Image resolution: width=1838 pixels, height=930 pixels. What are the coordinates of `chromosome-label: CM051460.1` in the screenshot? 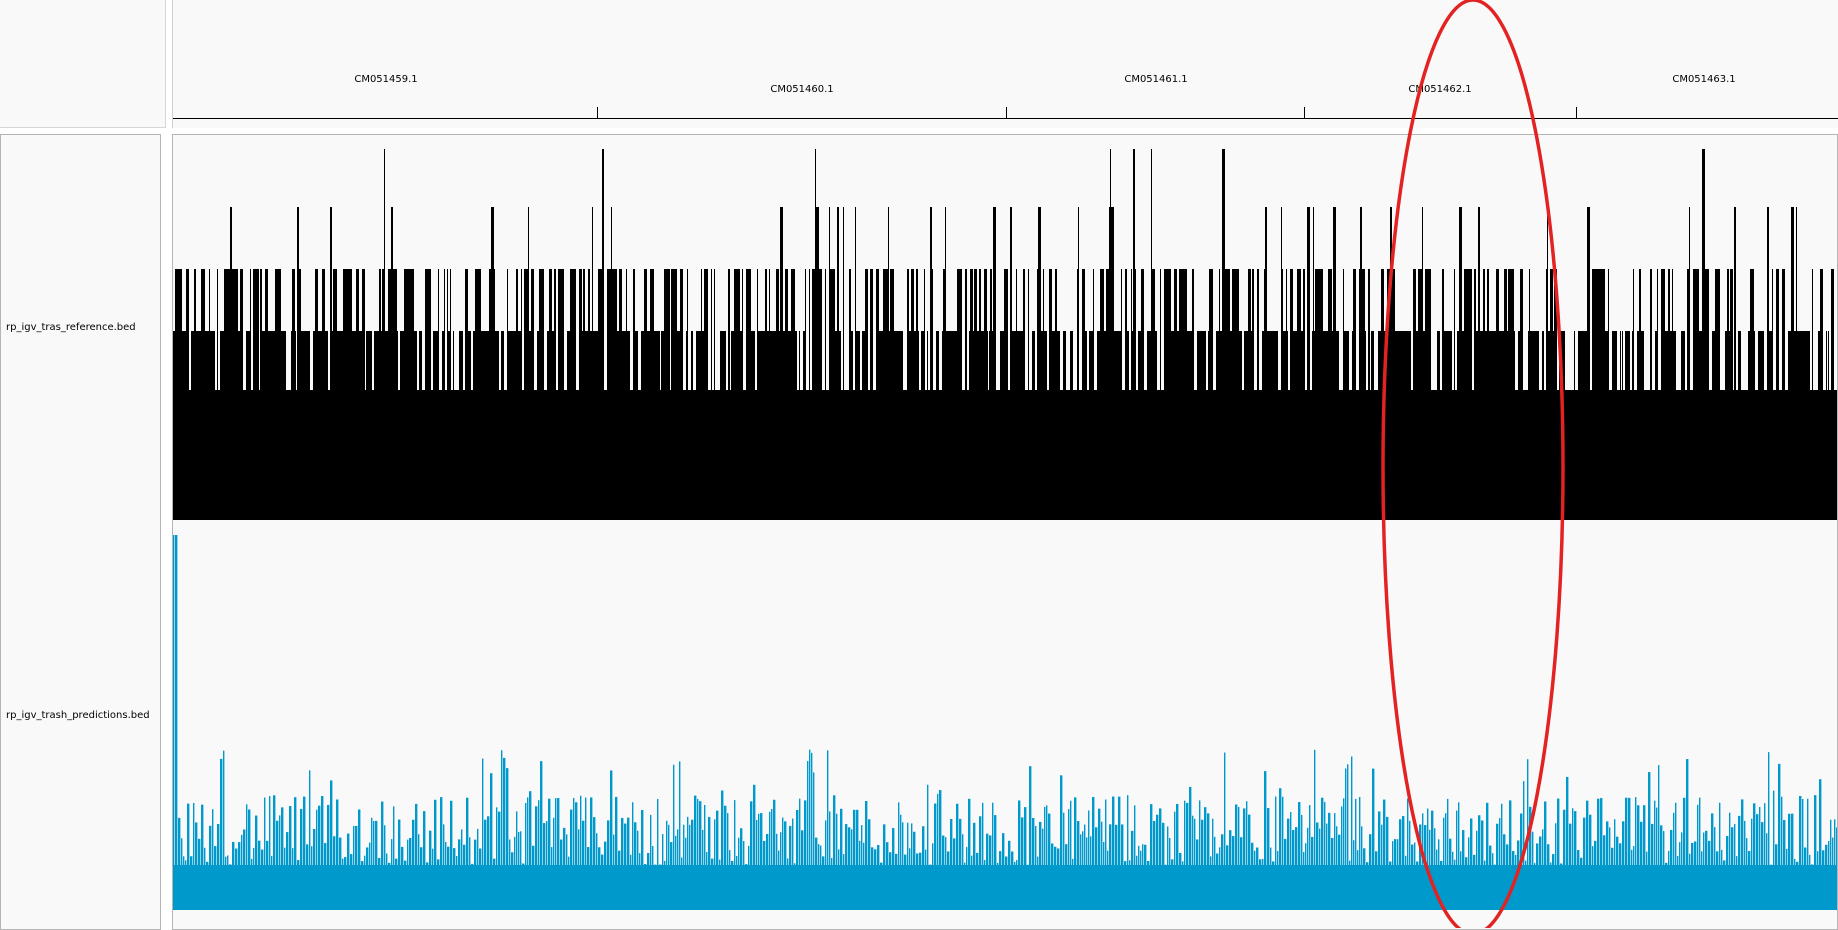 It's located at (802, 89).